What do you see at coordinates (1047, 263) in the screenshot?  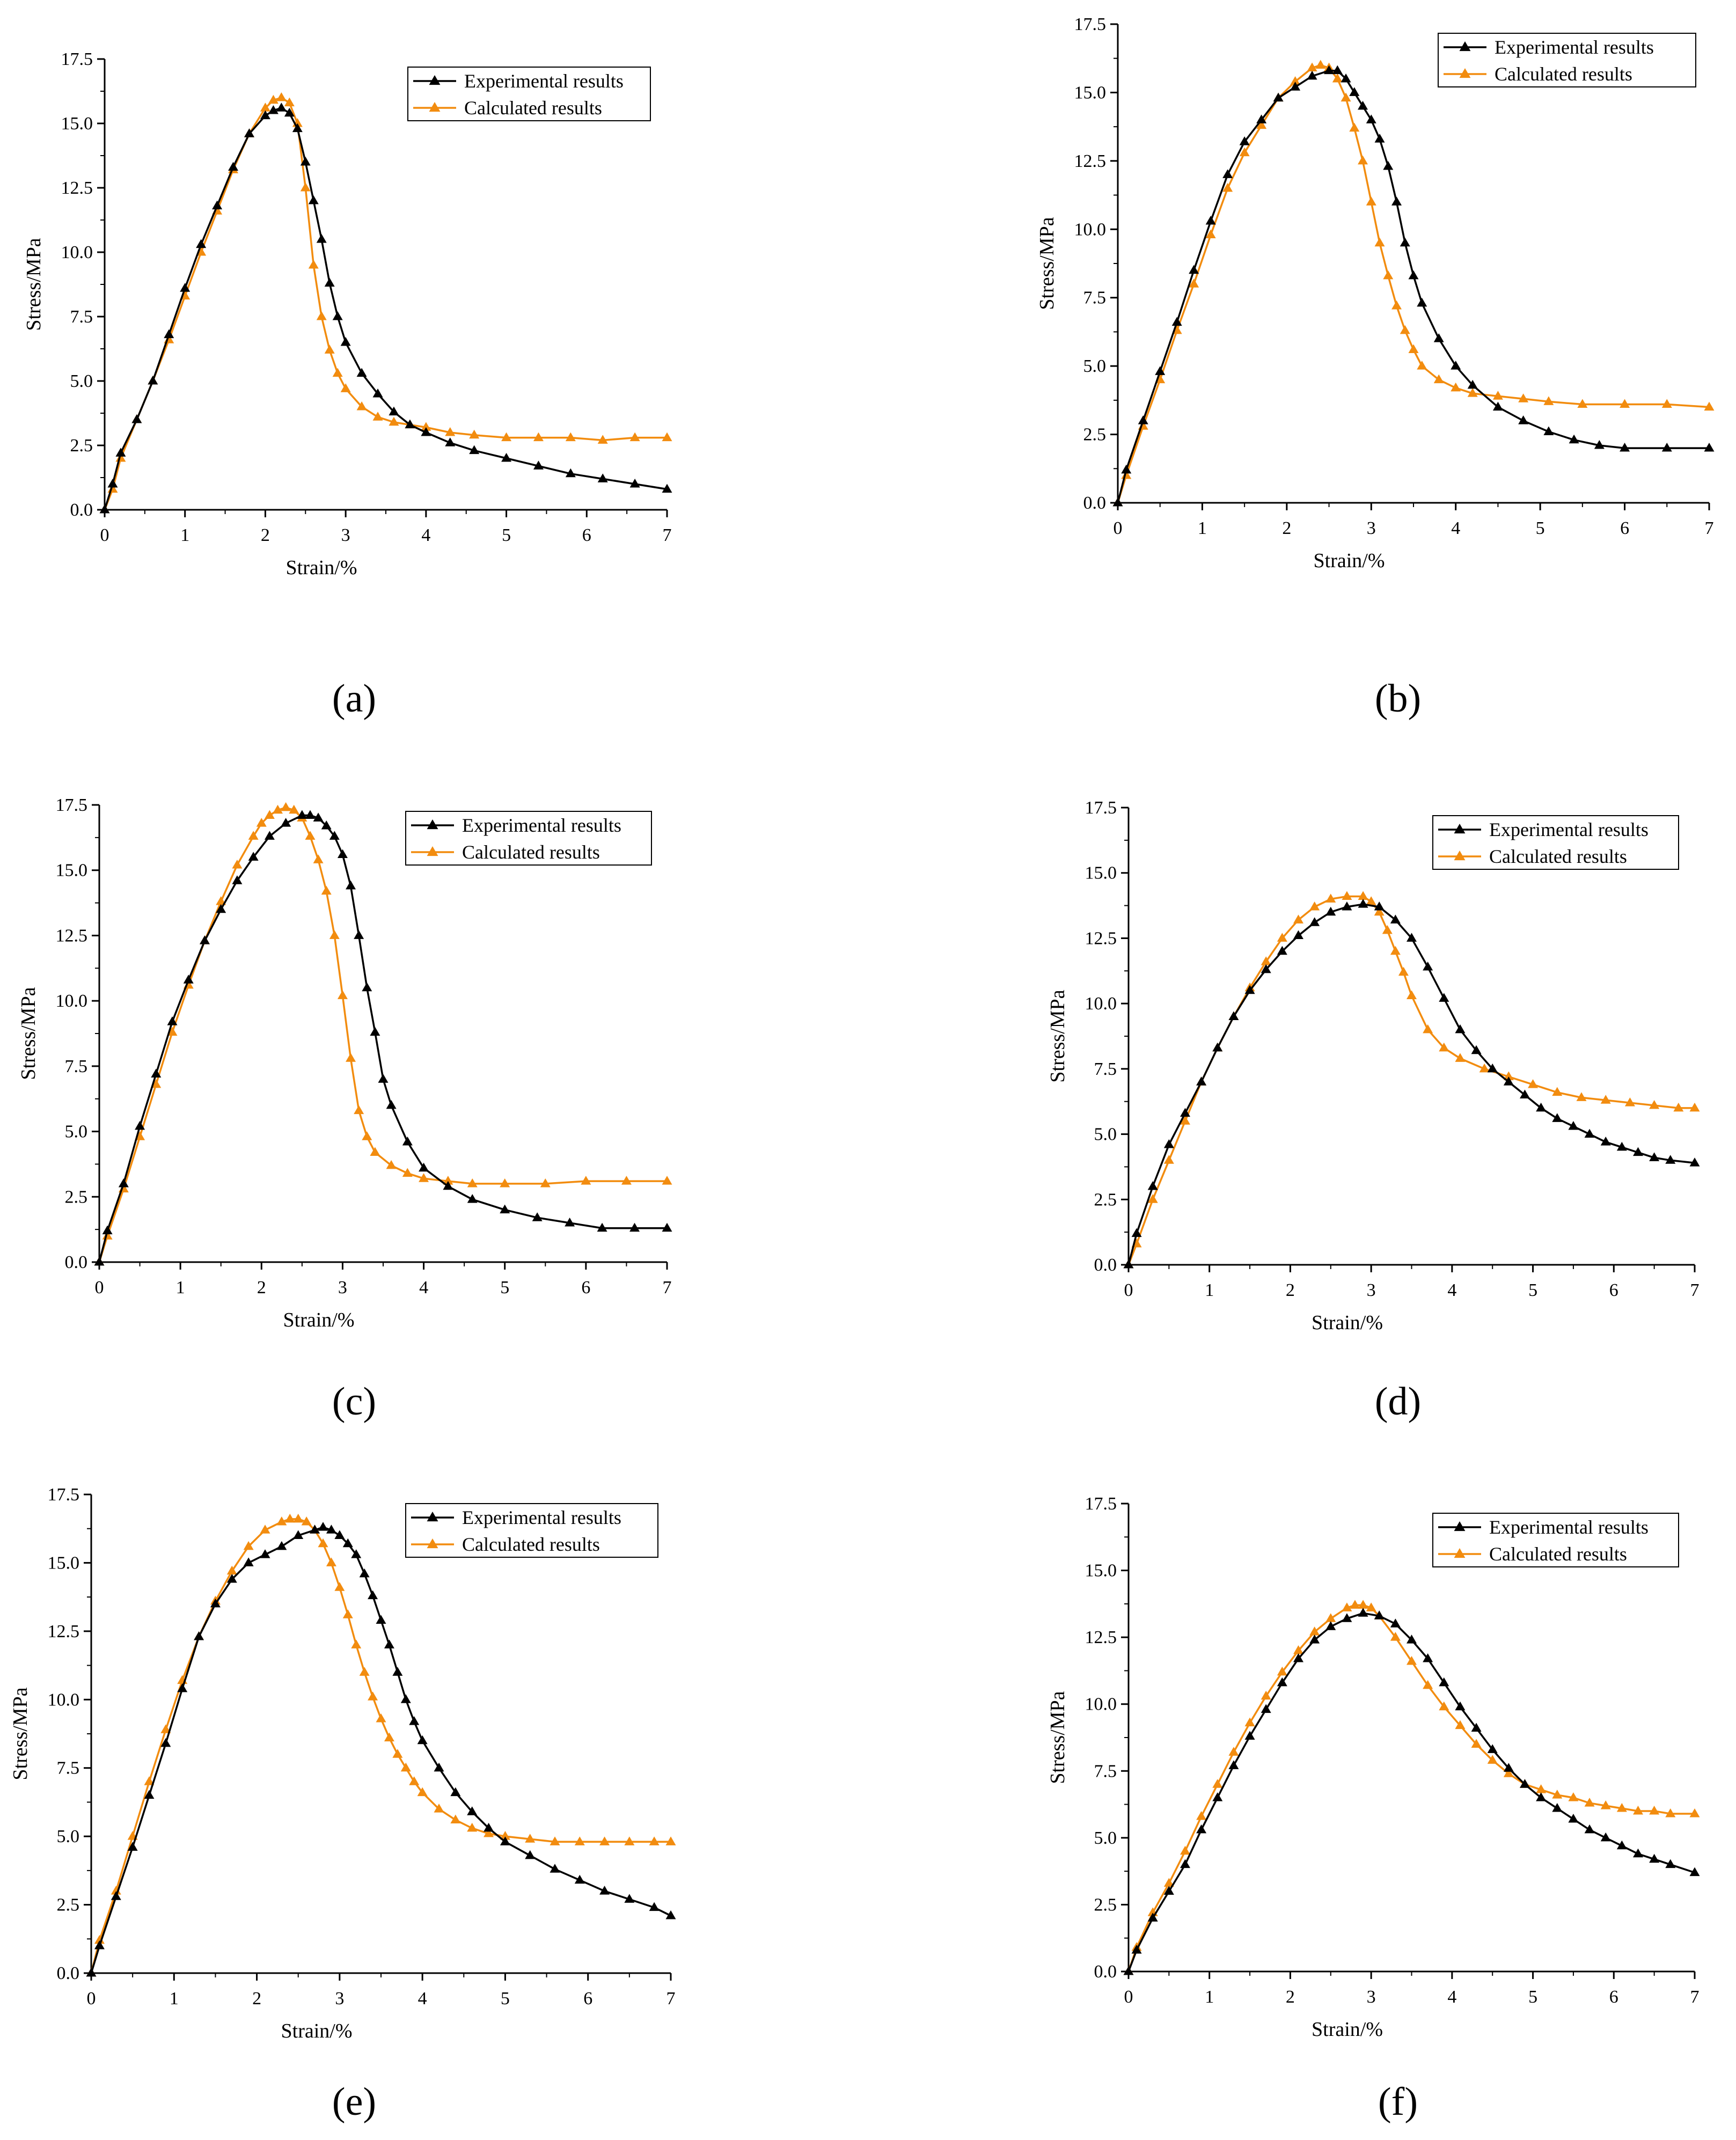 I see `y-axis-label: Stress/MPa` at bounding box center [1047, 263].